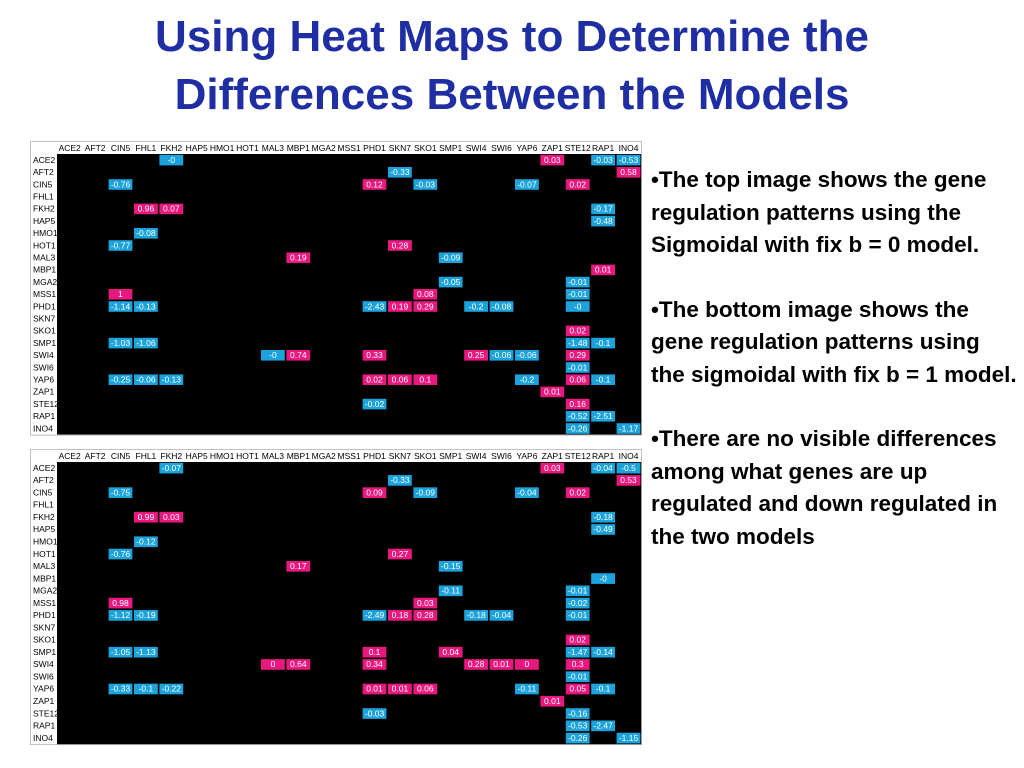 The height and width of the screenshot is (768, 1024). I want to click on cell-value: -0.25, so click(121, 379).